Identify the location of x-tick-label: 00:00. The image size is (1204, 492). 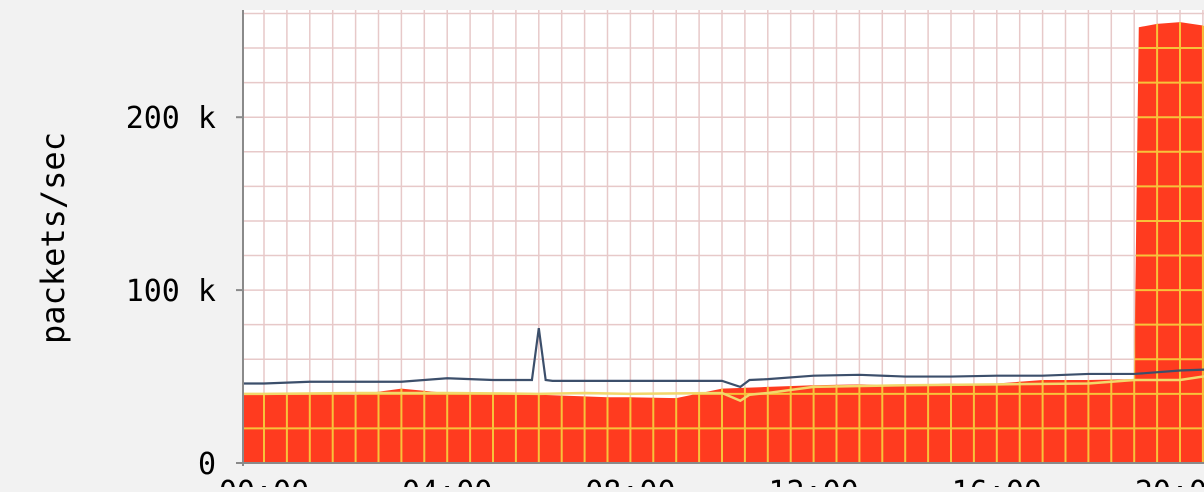
(264, 481).